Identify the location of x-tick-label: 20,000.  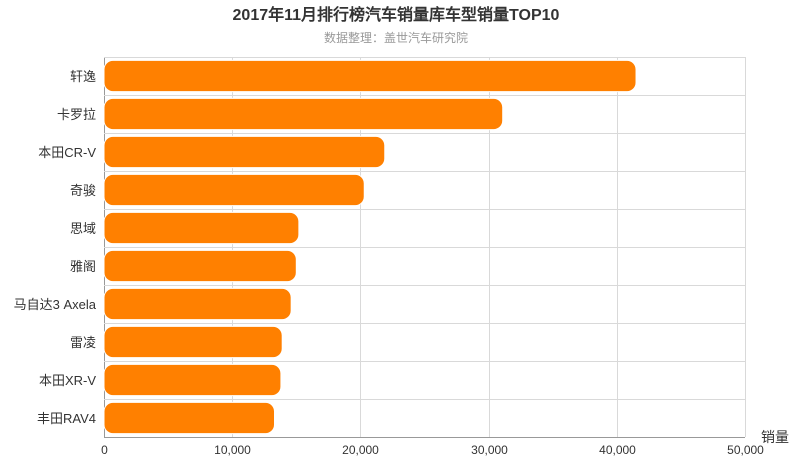
(360, 450).